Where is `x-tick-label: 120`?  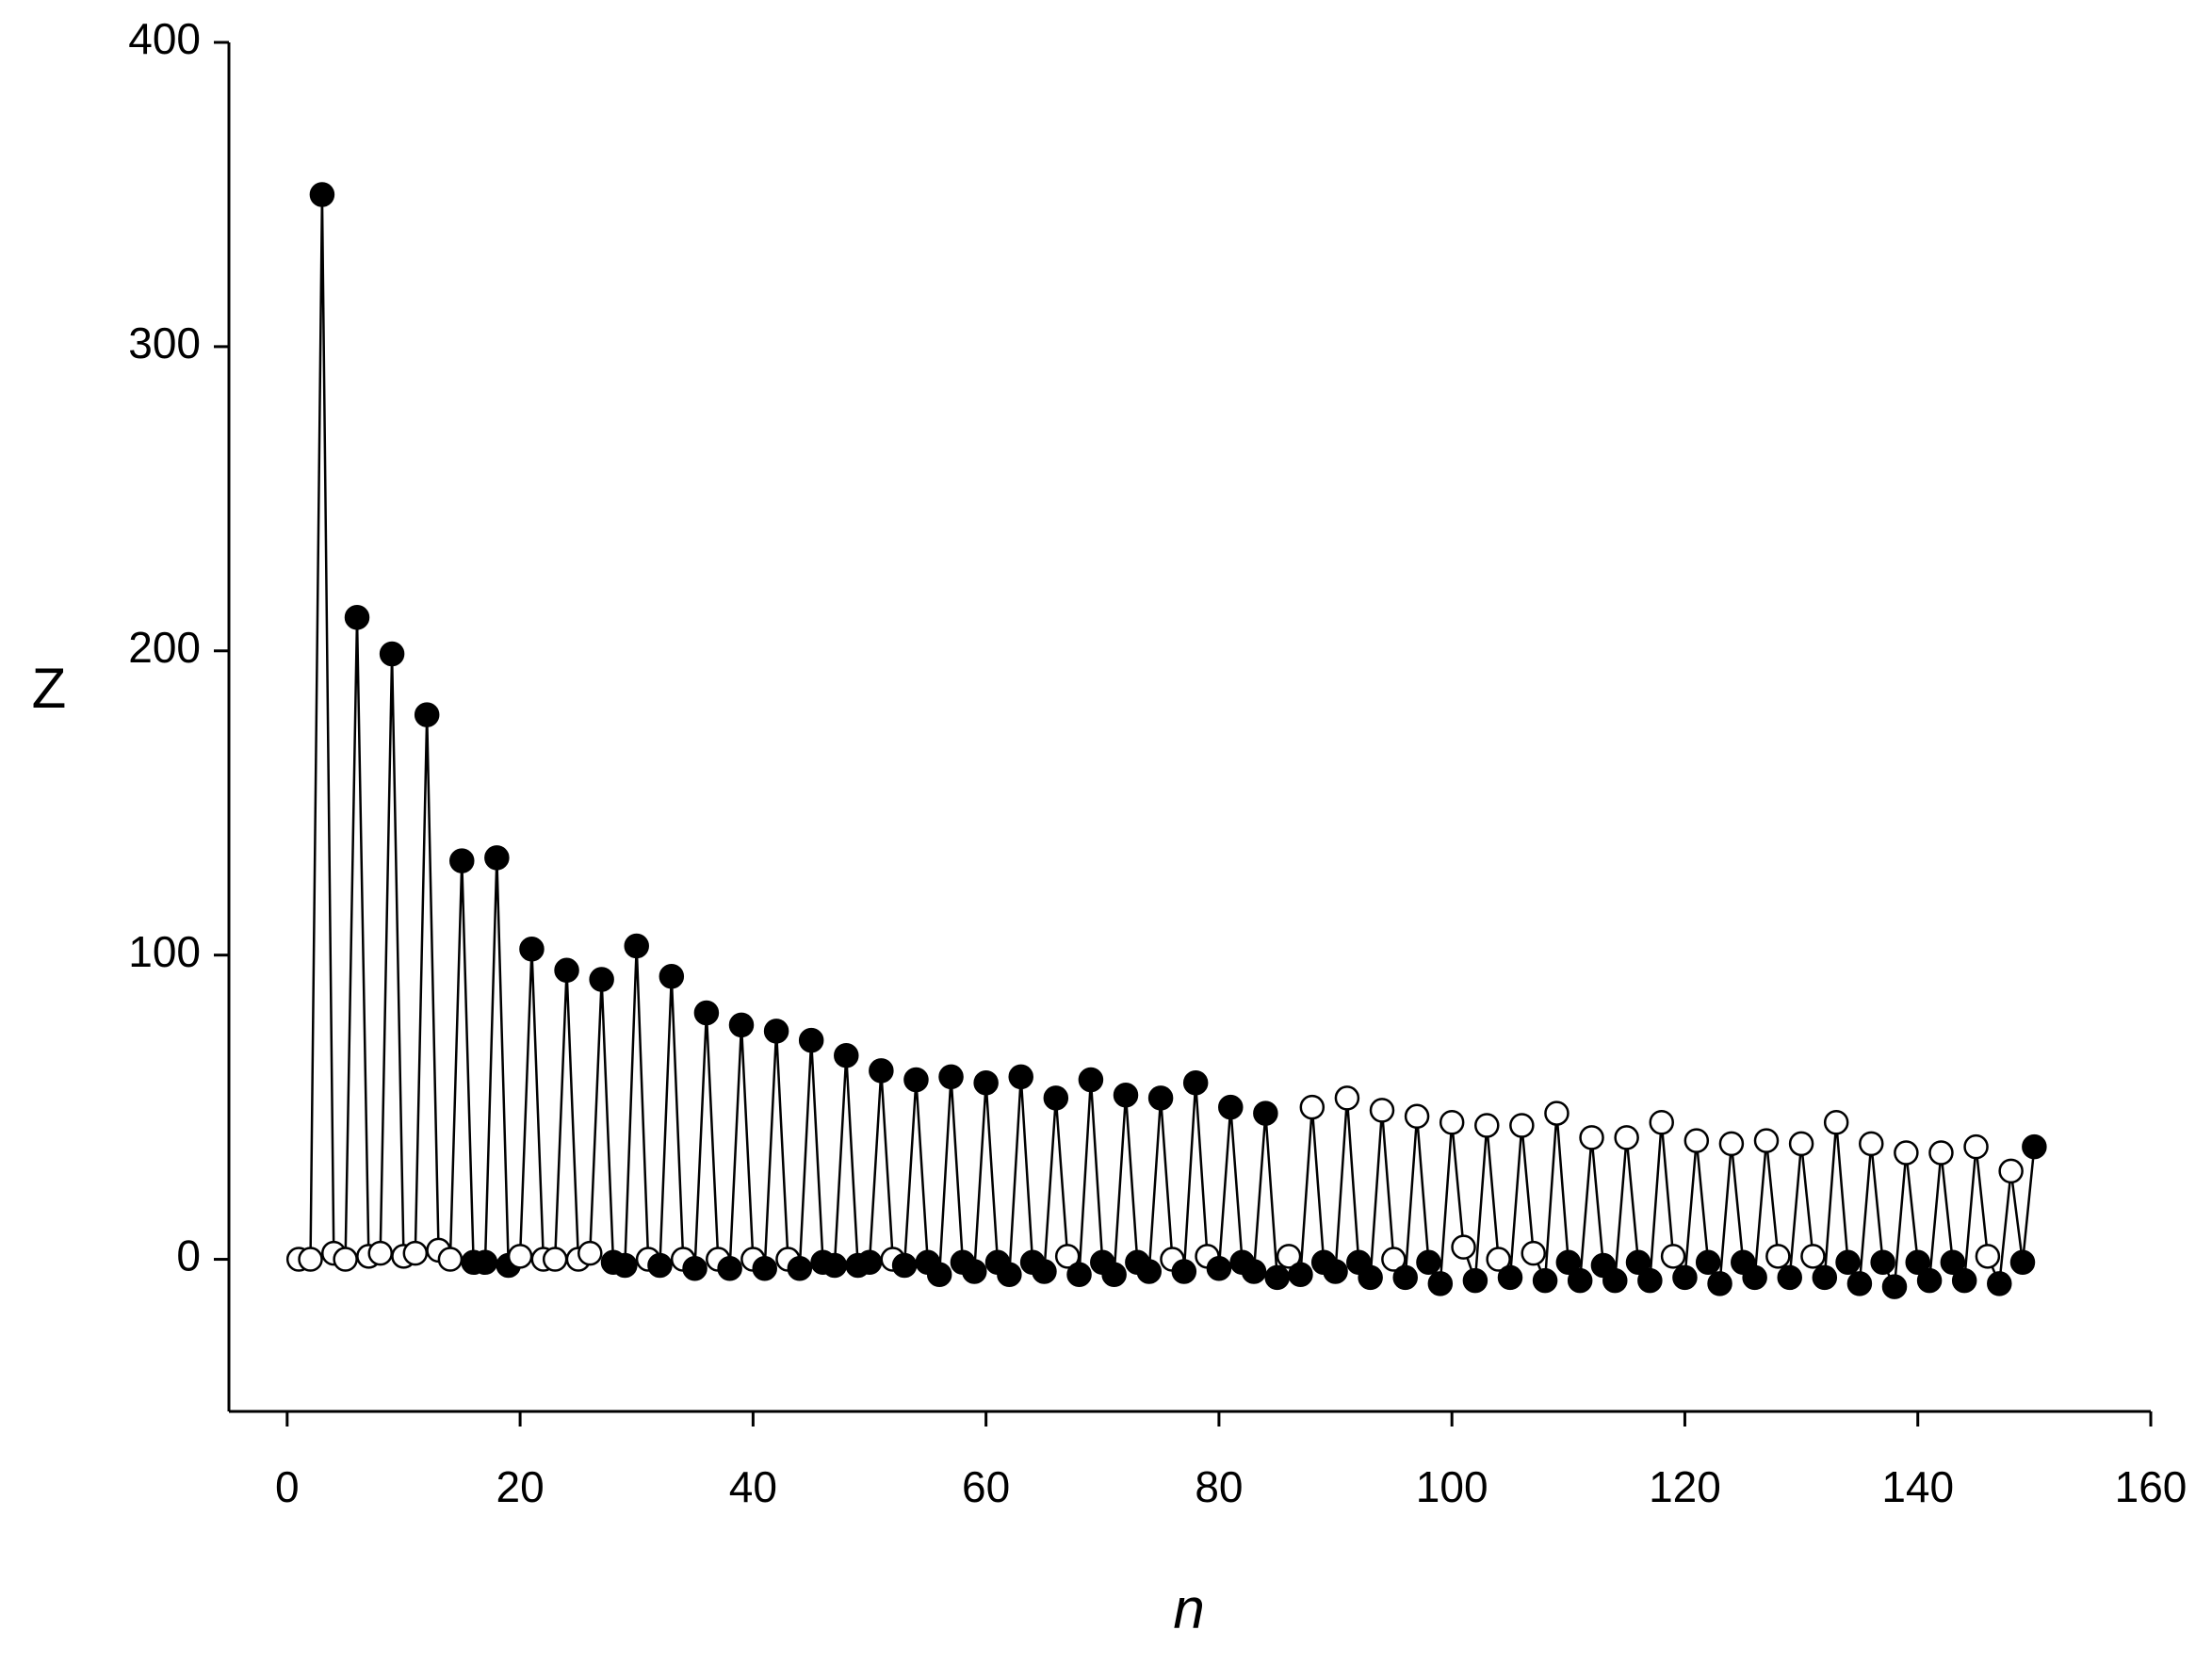 x-tick-label: 120 is located at coordinates (1685, 1486).